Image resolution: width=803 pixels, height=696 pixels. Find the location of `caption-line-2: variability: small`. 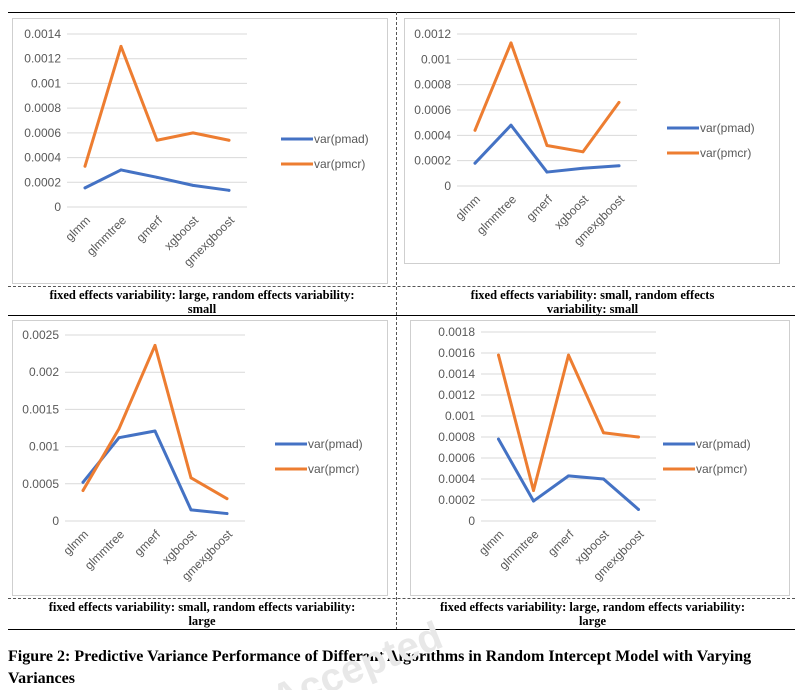

caption-line-2: variability: small is located at coordinates (592, 309).